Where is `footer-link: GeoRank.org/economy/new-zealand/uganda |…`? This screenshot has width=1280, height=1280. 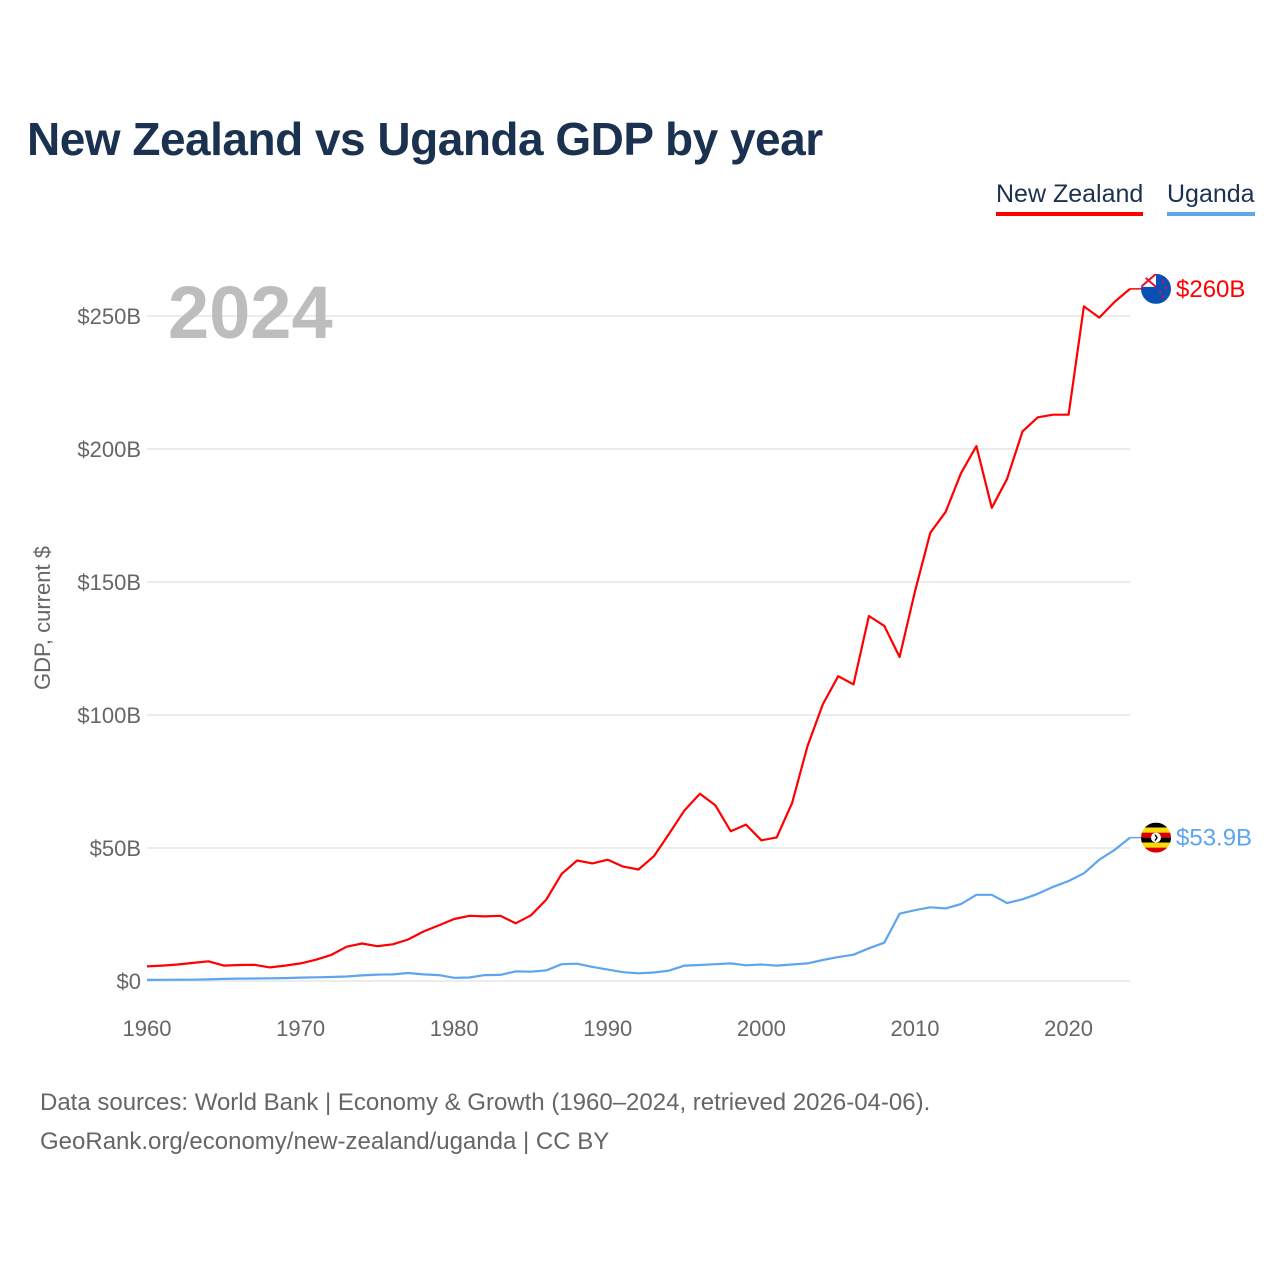 footer-link: GeoRank.org/economy/new-zealand/uganda |… is located at coordinates (325, 1141).